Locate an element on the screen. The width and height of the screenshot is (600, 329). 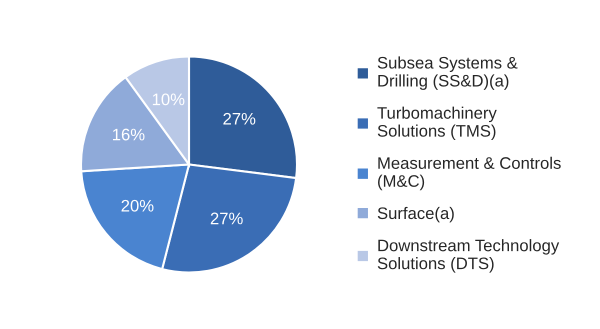
data-label: 16% is located at coordinates (128, 134).